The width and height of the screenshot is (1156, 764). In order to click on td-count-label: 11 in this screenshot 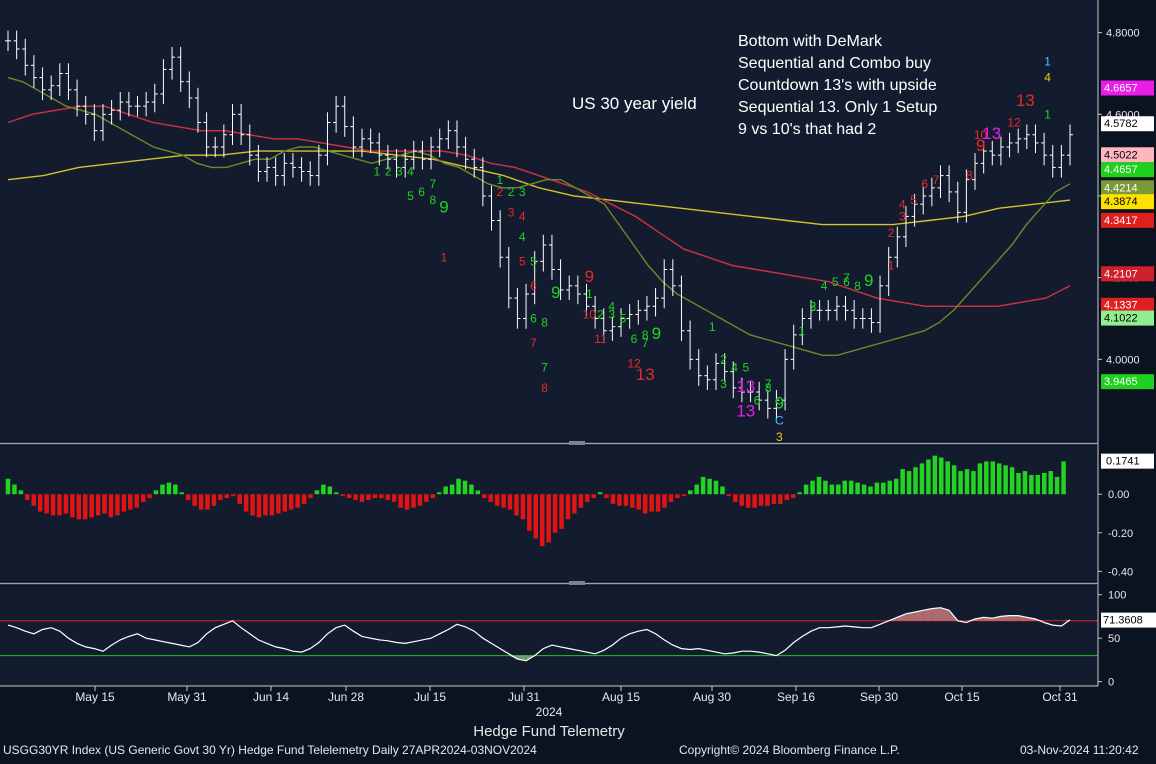, I will do `click(600, 339)`.